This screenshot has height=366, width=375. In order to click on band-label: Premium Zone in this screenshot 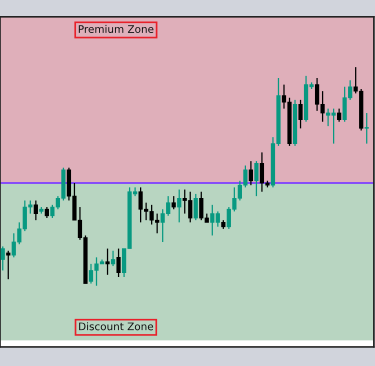, I will do `click(116, 28)`.